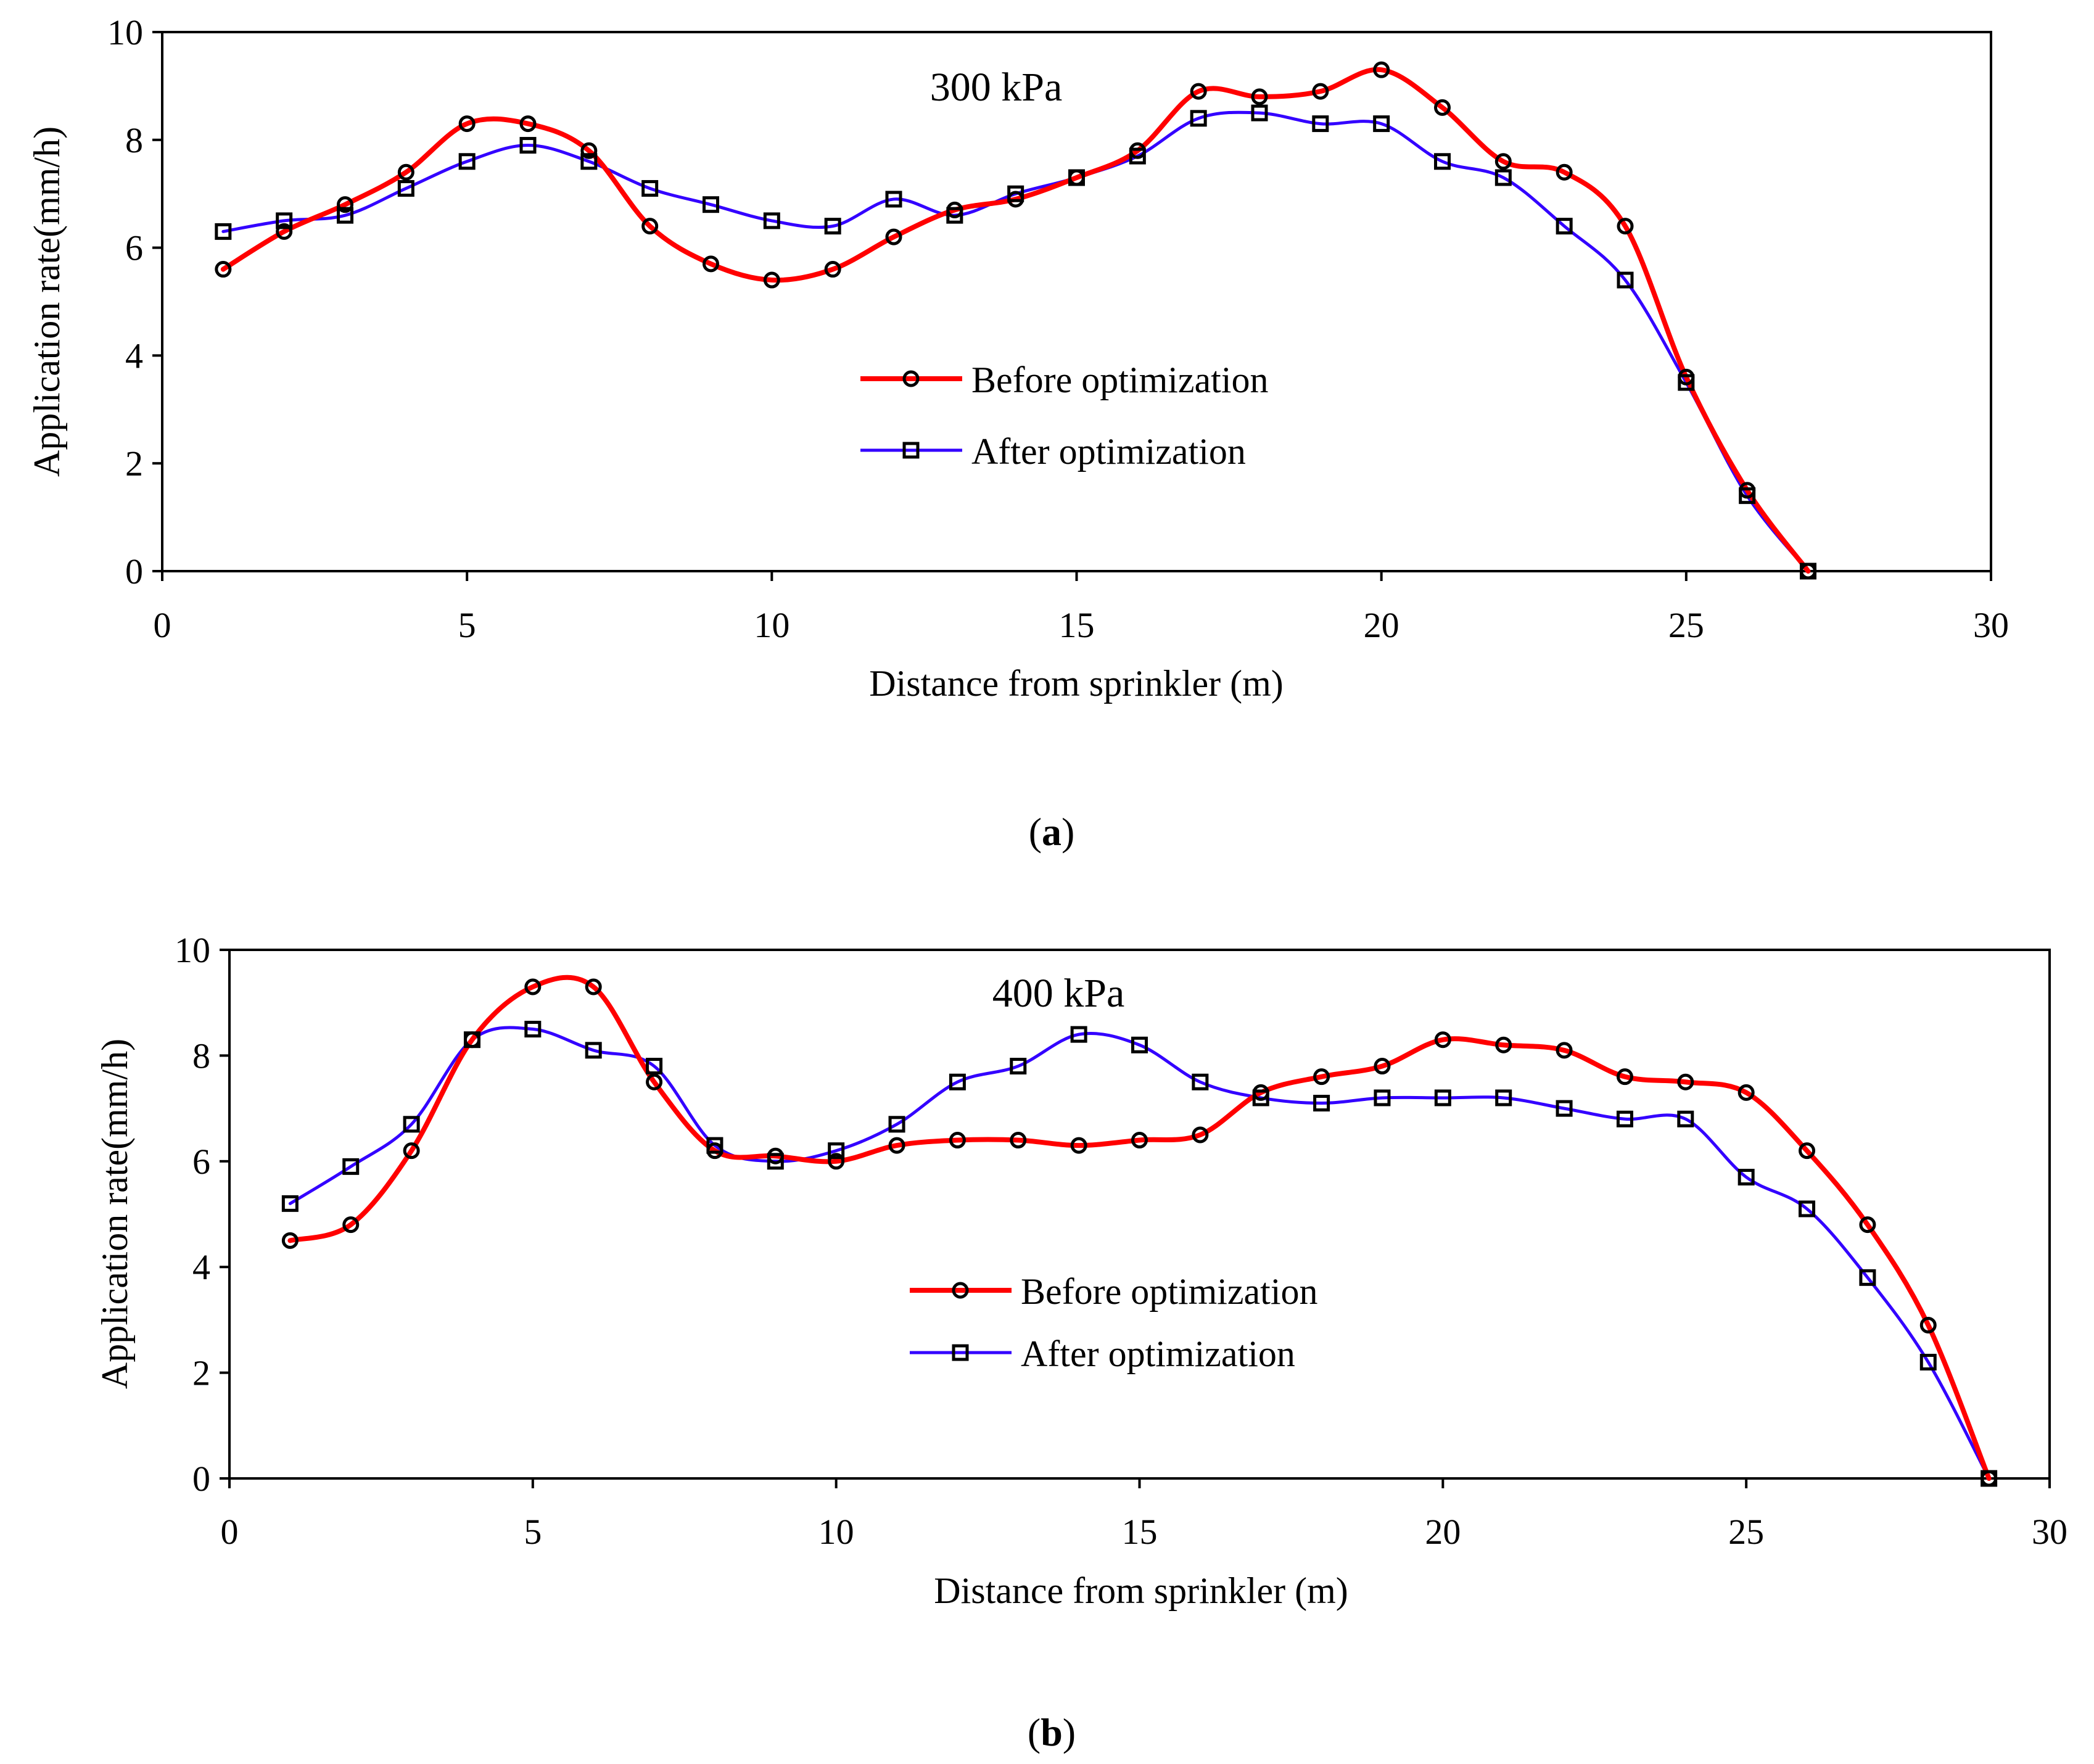 The image size is (2094, 1764). Describe the element at coordinates (201, 1056) in the screenshot. I see `y-tick-label-b: 8` at that location.